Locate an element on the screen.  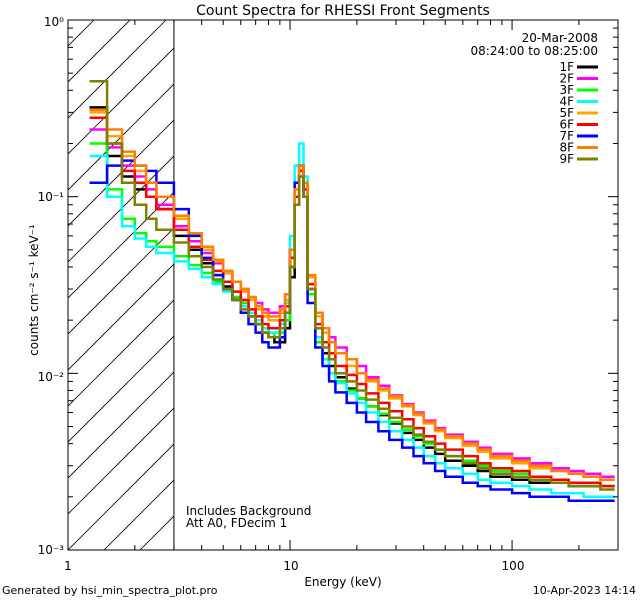
x-tick-labels: 1 10 100 is located at coordinates (294, 566).